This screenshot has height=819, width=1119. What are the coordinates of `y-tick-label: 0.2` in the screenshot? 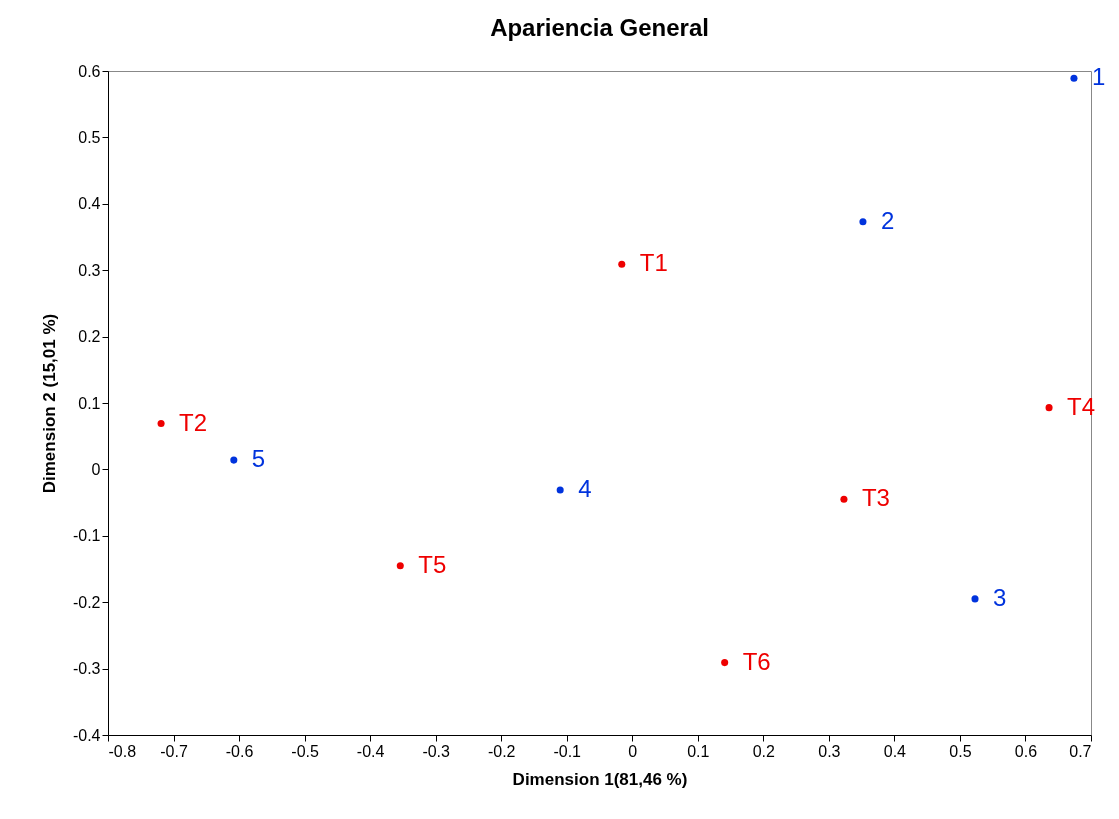 It's located at (89, 337).